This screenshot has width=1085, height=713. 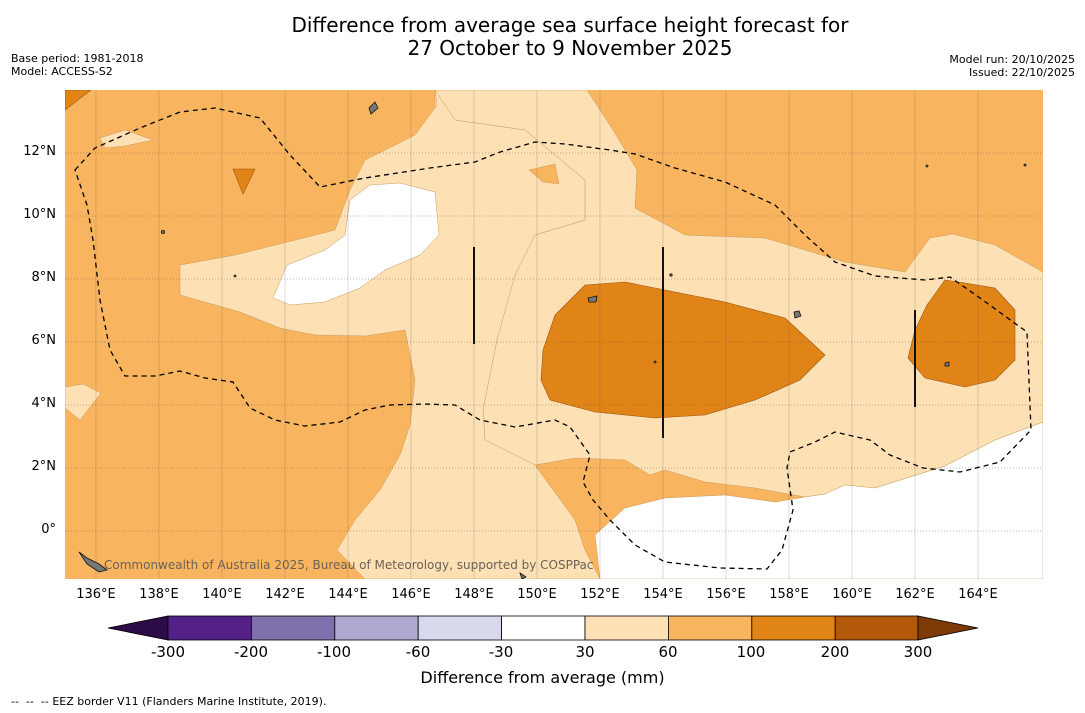 I want to click on model-name: Model: ACCESS-S2, so click(x=62, y=71).